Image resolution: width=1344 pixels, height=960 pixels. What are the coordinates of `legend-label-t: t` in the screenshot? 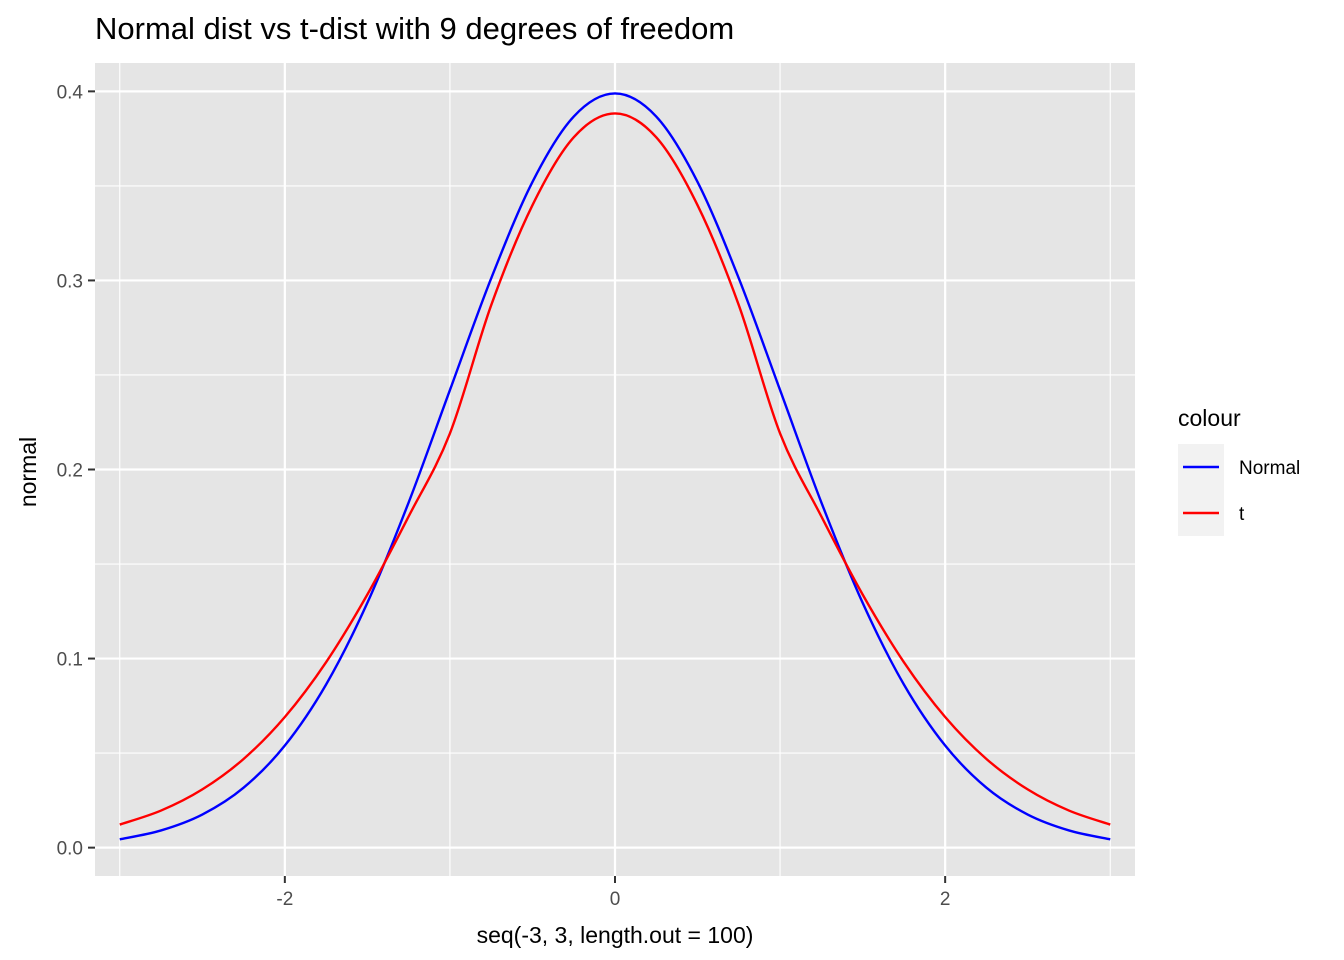 It's located at (1242, 514).